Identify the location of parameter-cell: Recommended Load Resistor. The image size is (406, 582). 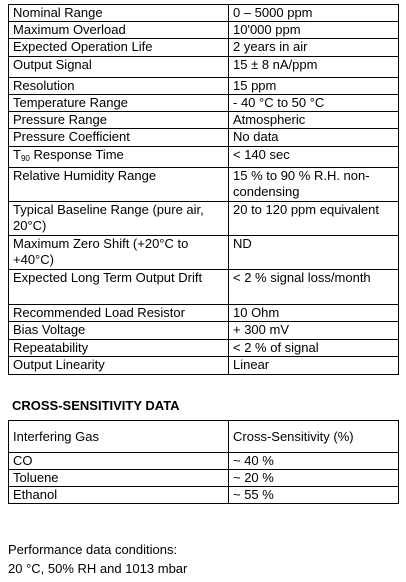
(118, 313).